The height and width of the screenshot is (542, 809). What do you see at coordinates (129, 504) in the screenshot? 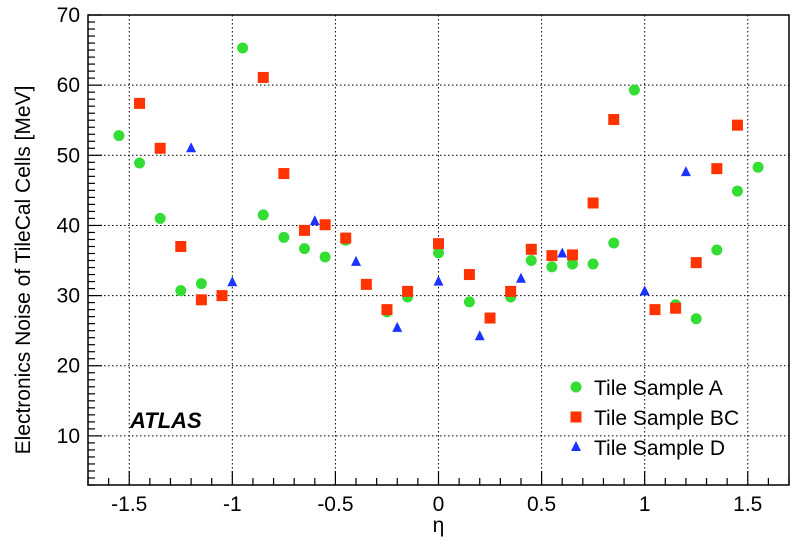
I see `x-tick-label: -1.5` at bounding box center [129, 504].